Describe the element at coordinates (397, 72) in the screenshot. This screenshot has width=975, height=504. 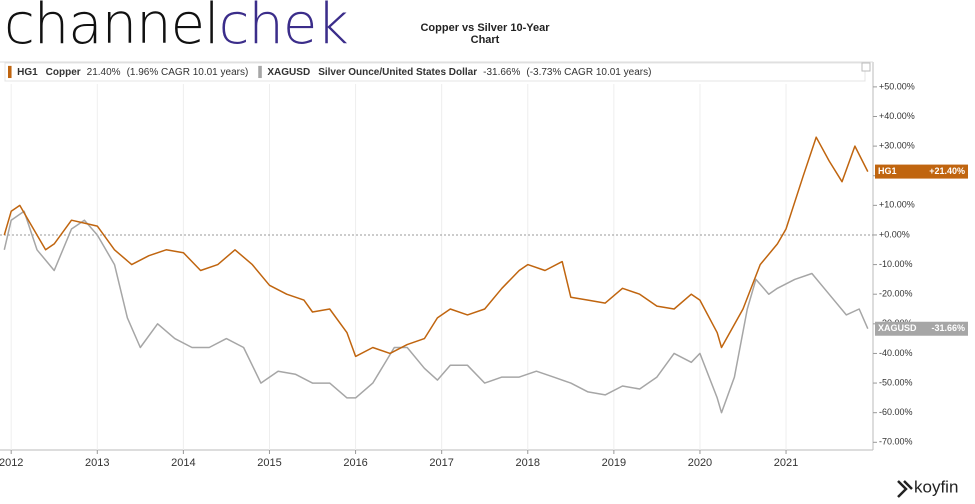
I see `legend-name: Silver Ounce/United States Dollar` at that location.